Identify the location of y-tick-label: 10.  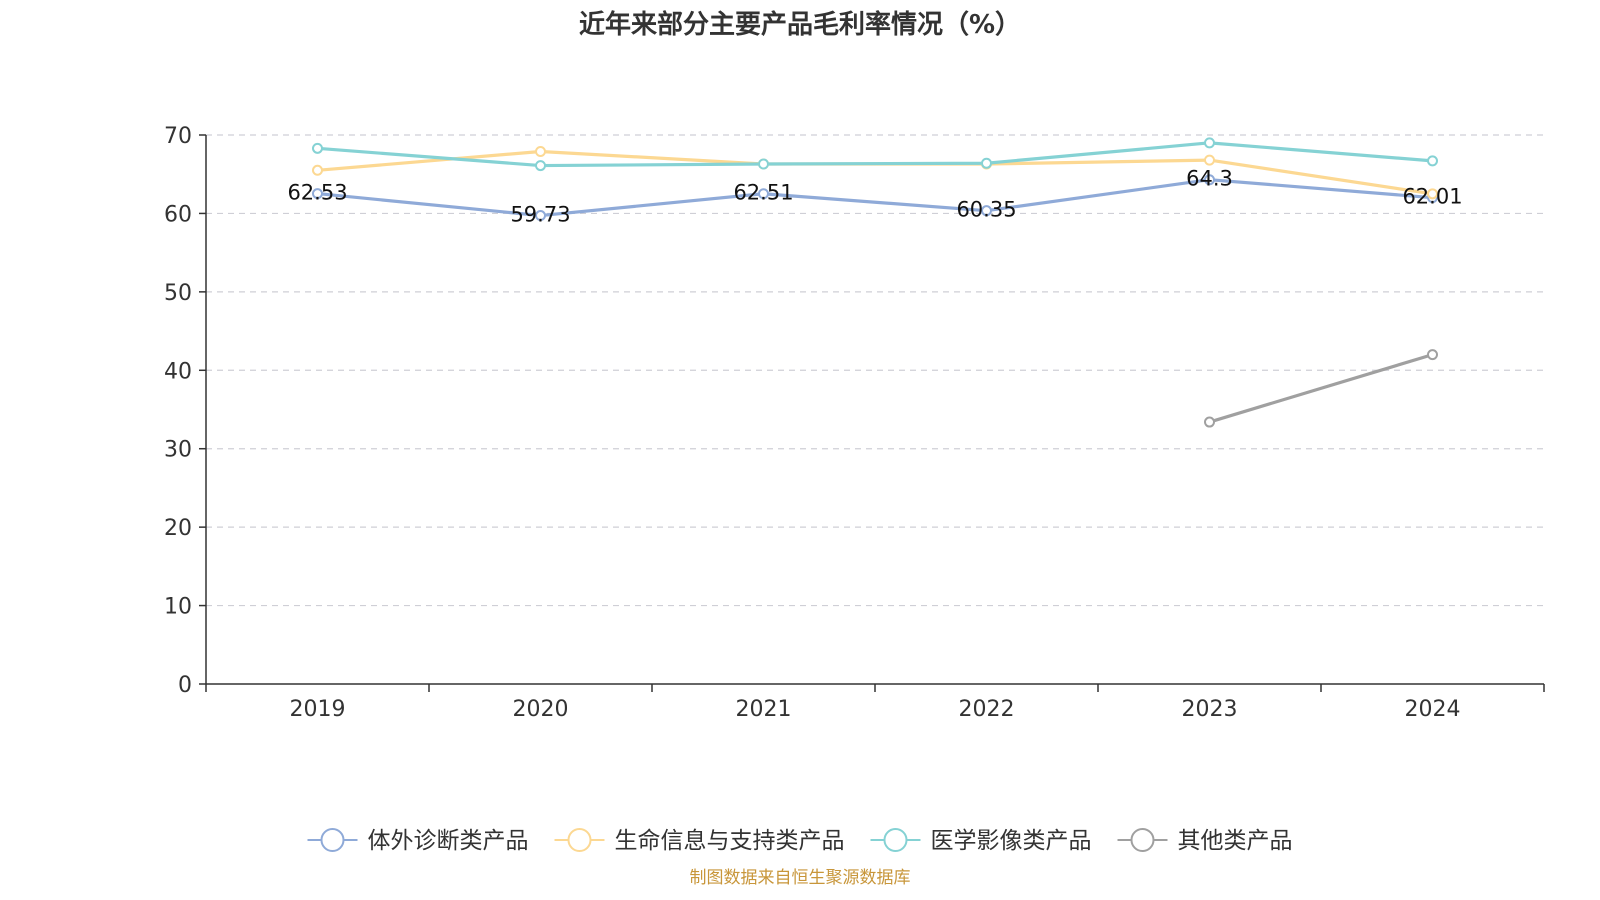
(178, 607).